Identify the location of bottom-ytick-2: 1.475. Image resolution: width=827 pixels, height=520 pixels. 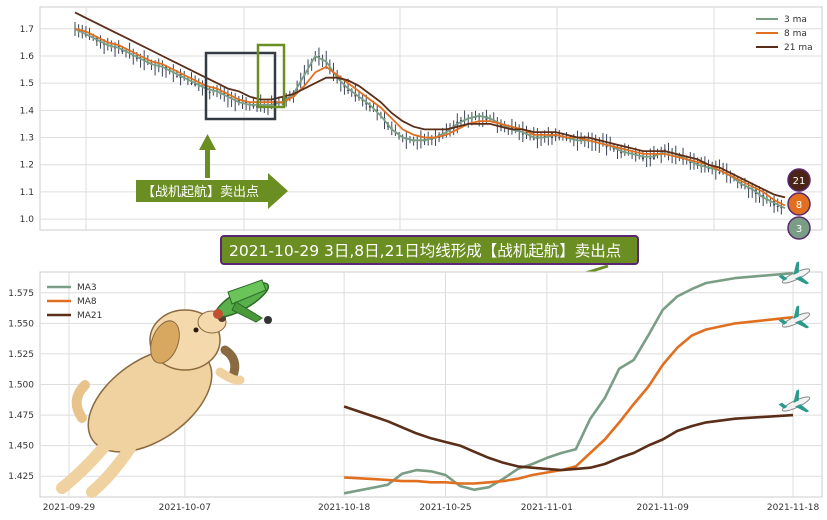
(21, 416).